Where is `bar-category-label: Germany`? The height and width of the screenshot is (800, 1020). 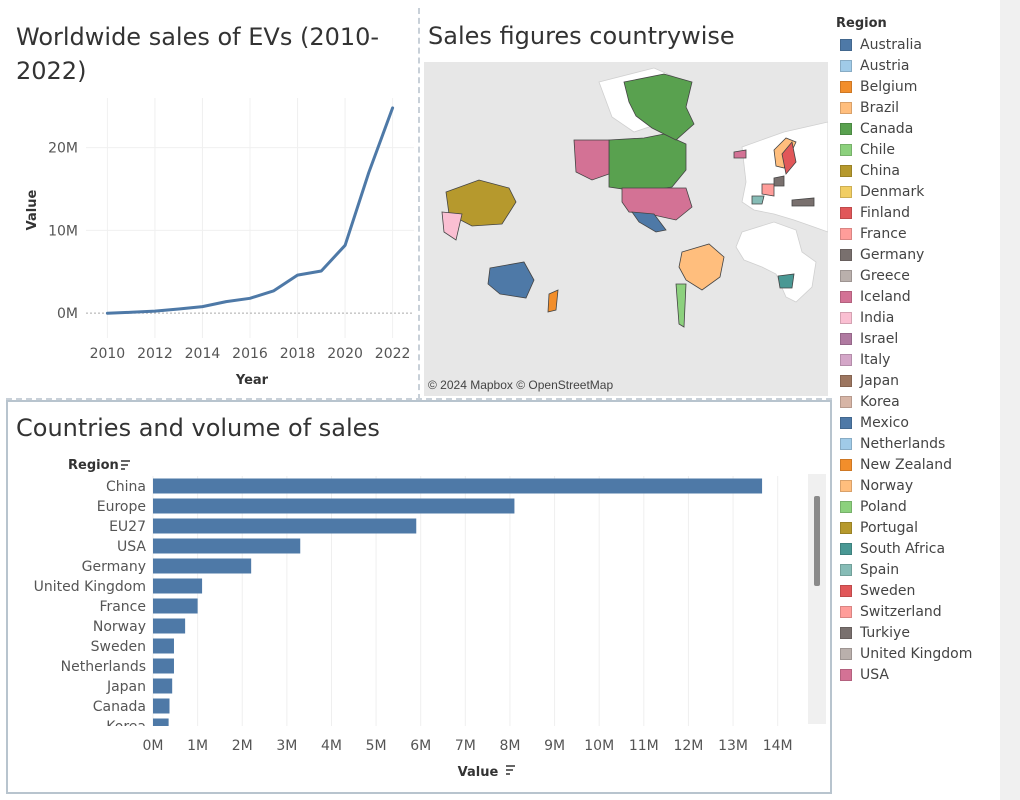
bar-category-label: Germany is located at coordinates (114, 567).